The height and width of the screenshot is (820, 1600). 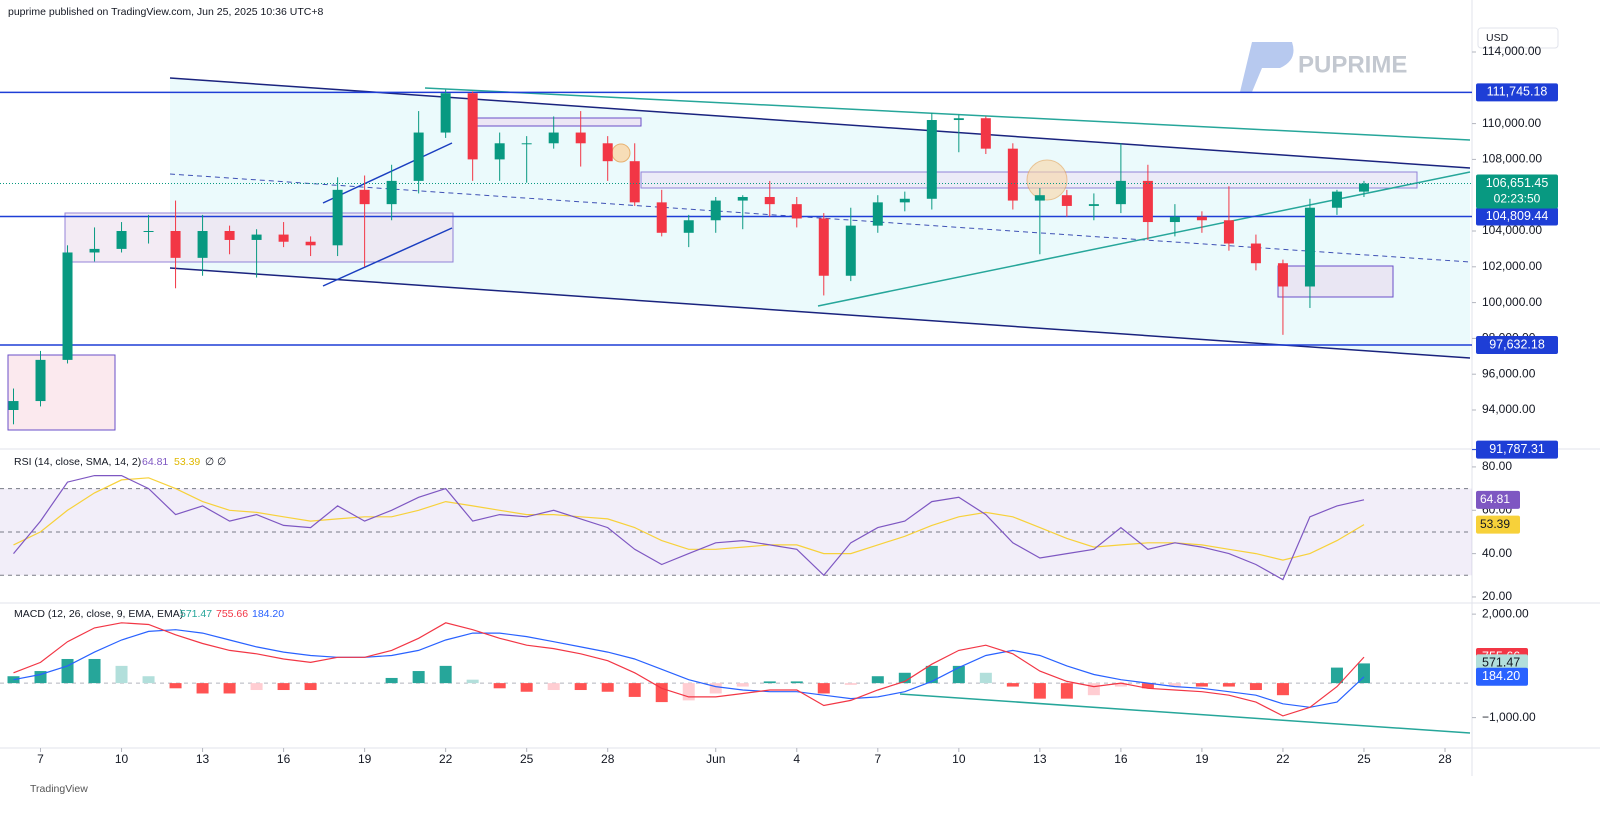 What do you see at coordinates (215, 462) in the screenshot?
I see `rsi-legend-extra: ∅ ∅` at bounding box center [215, 462].